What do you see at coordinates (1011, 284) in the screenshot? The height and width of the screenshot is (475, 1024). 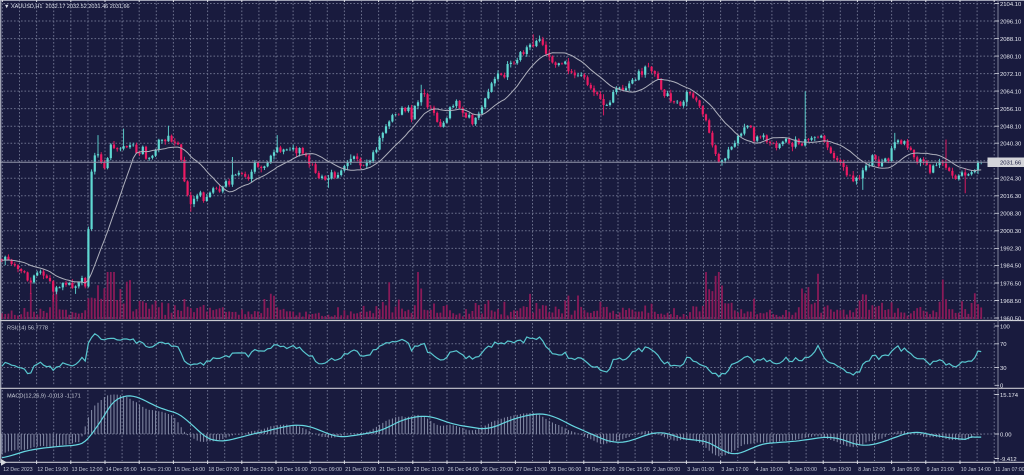 I see `svg-text: 1976.50` at bounding box center [1011, 284].